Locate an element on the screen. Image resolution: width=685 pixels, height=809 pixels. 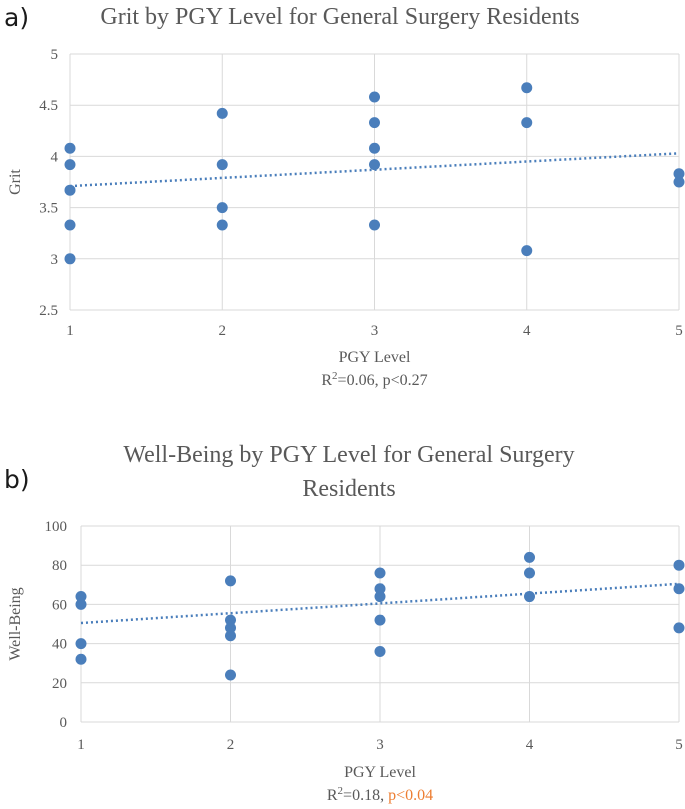
stat-r-value: =0.18, is located at coordinates (365, 795).